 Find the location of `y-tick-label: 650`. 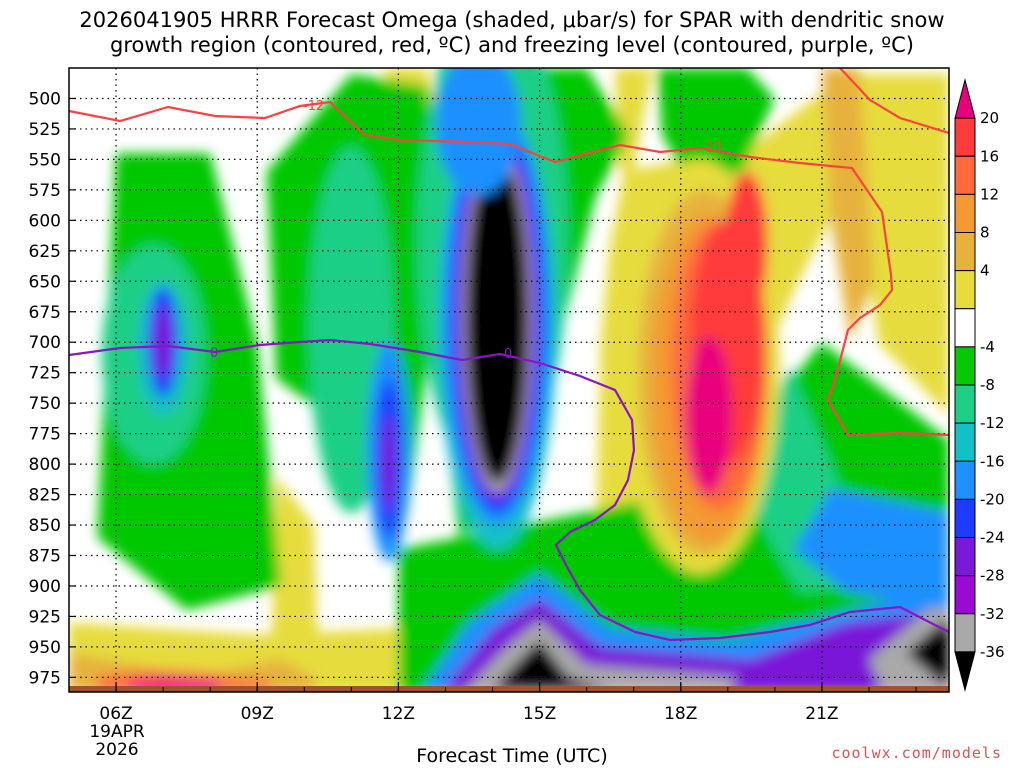

y-tick-label: 650 is located at coordinates (45, 282).